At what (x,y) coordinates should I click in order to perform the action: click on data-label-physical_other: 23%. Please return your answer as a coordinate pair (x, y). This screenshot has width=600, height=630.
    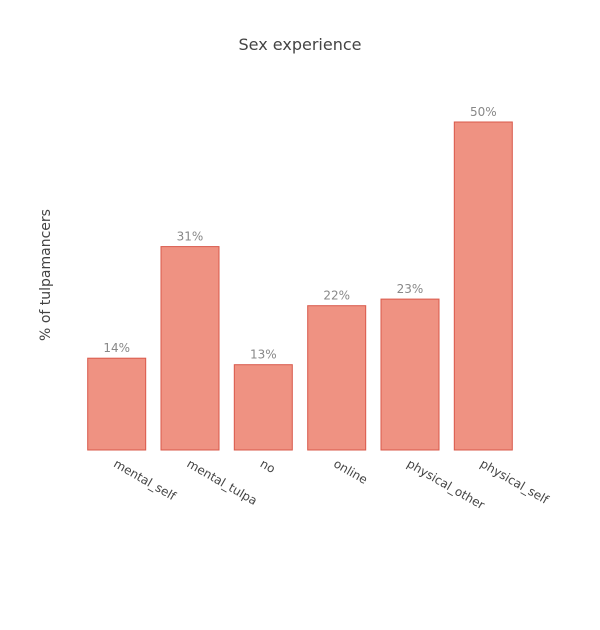
    Looking at the image, I should click on (410, 289).